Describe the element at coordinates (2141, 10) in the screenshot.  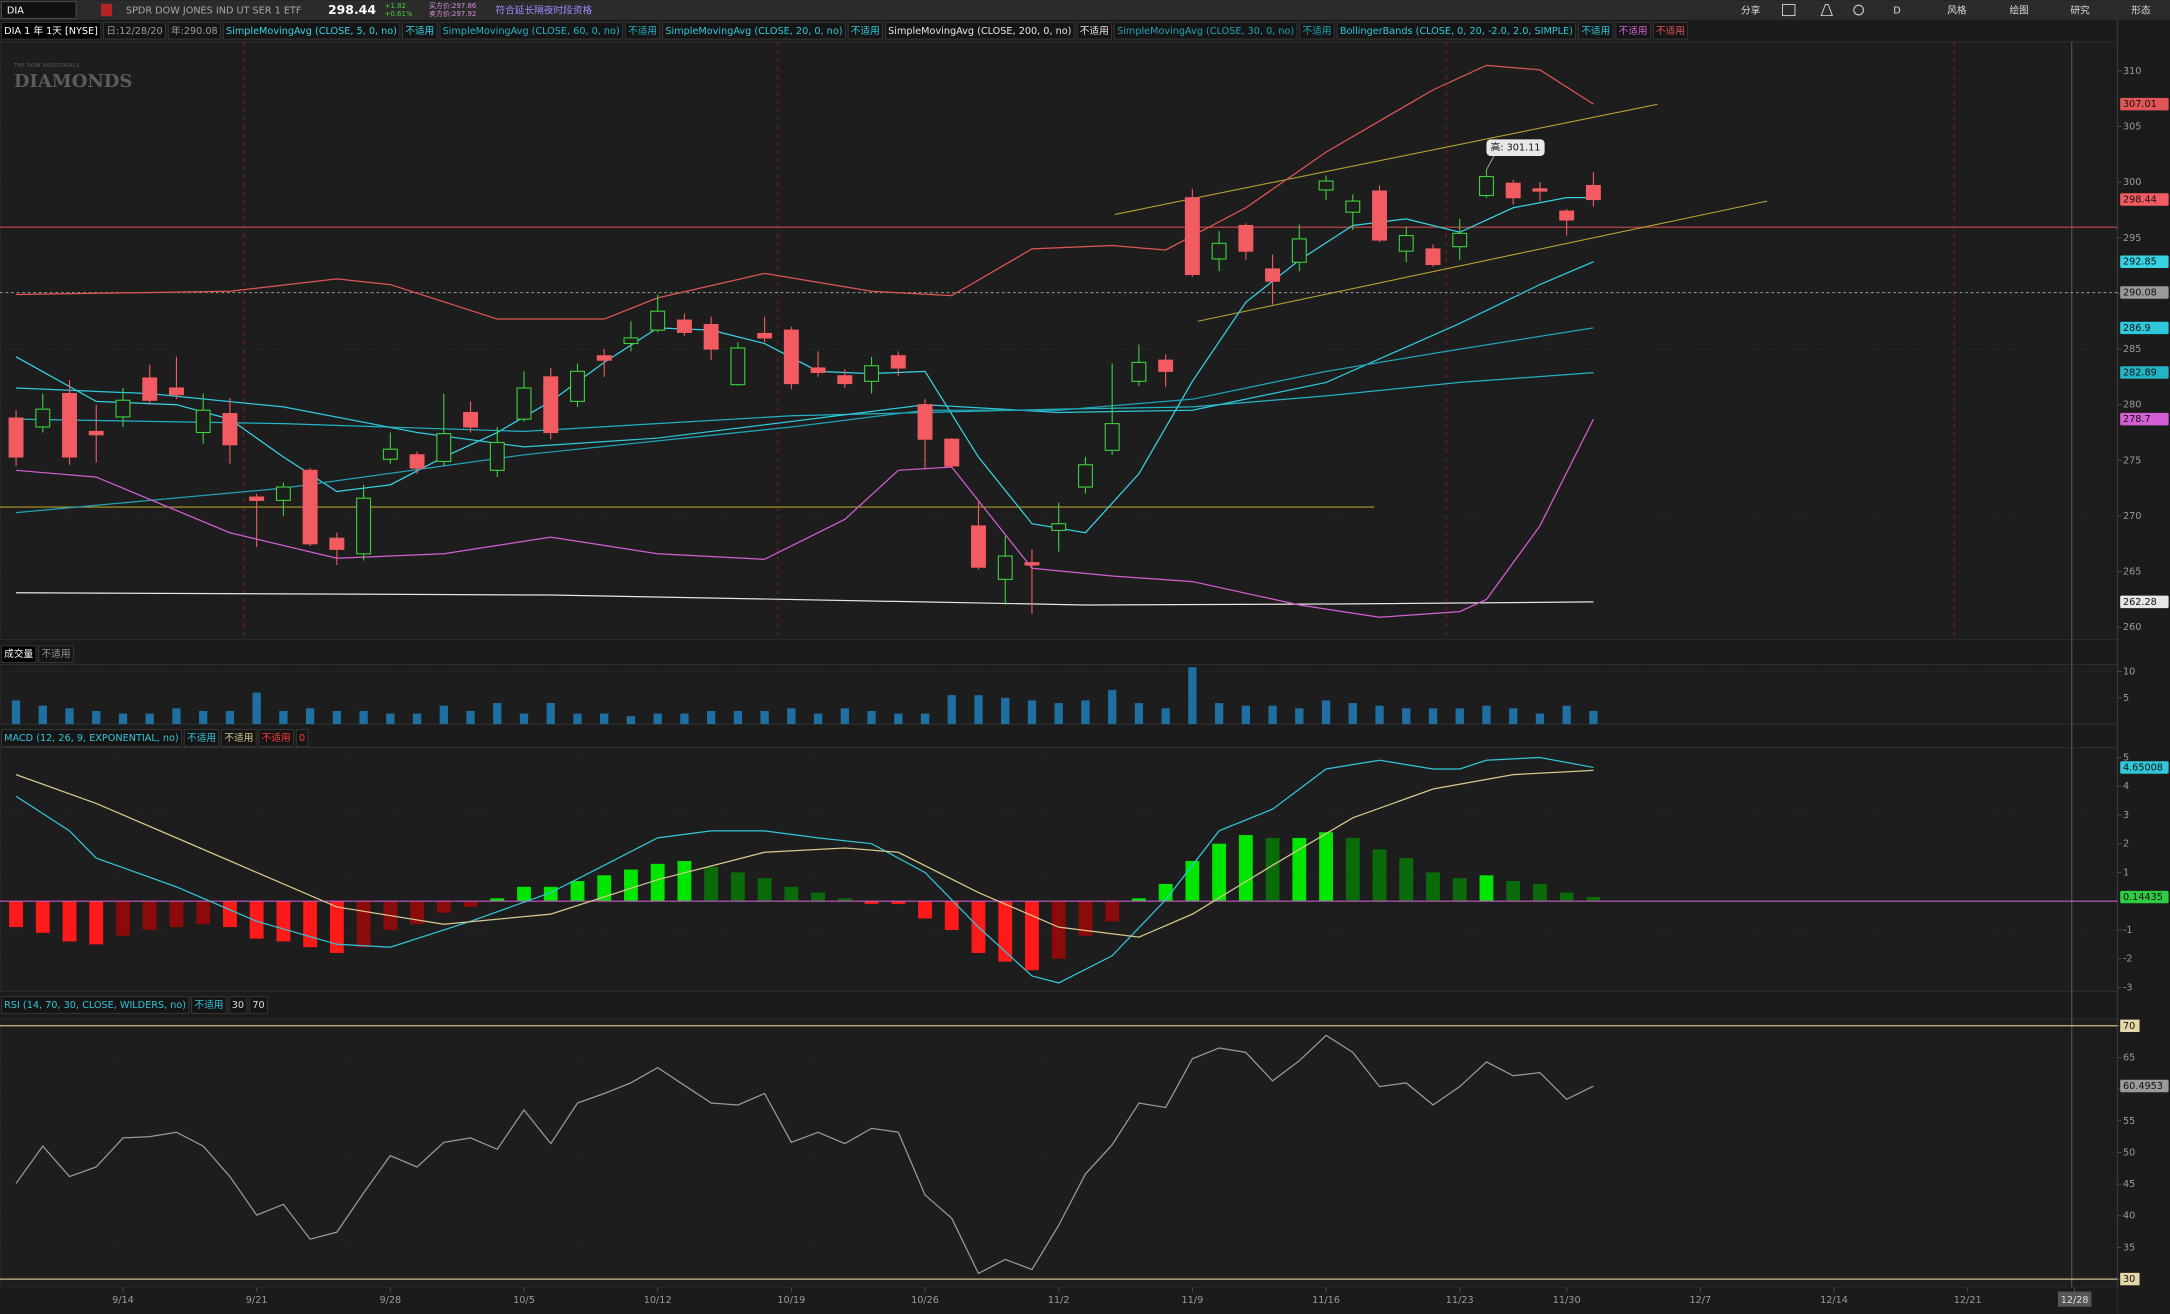
I see `toolbar-button: 形态` at that location.